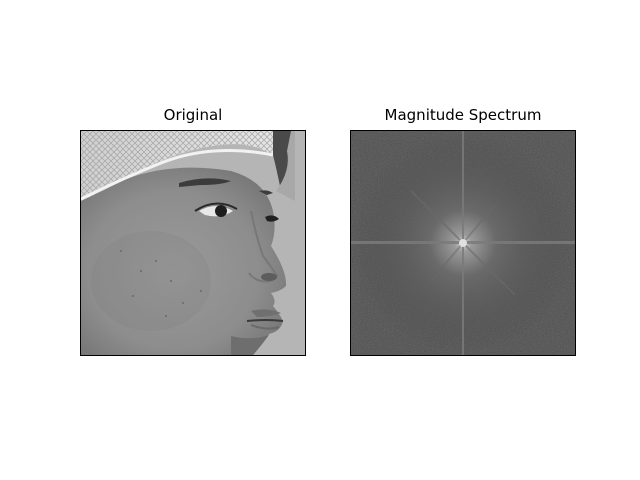  Describe the element at coordinates (193, 115) in the screenshot. I see `title-original: Original` at that location.